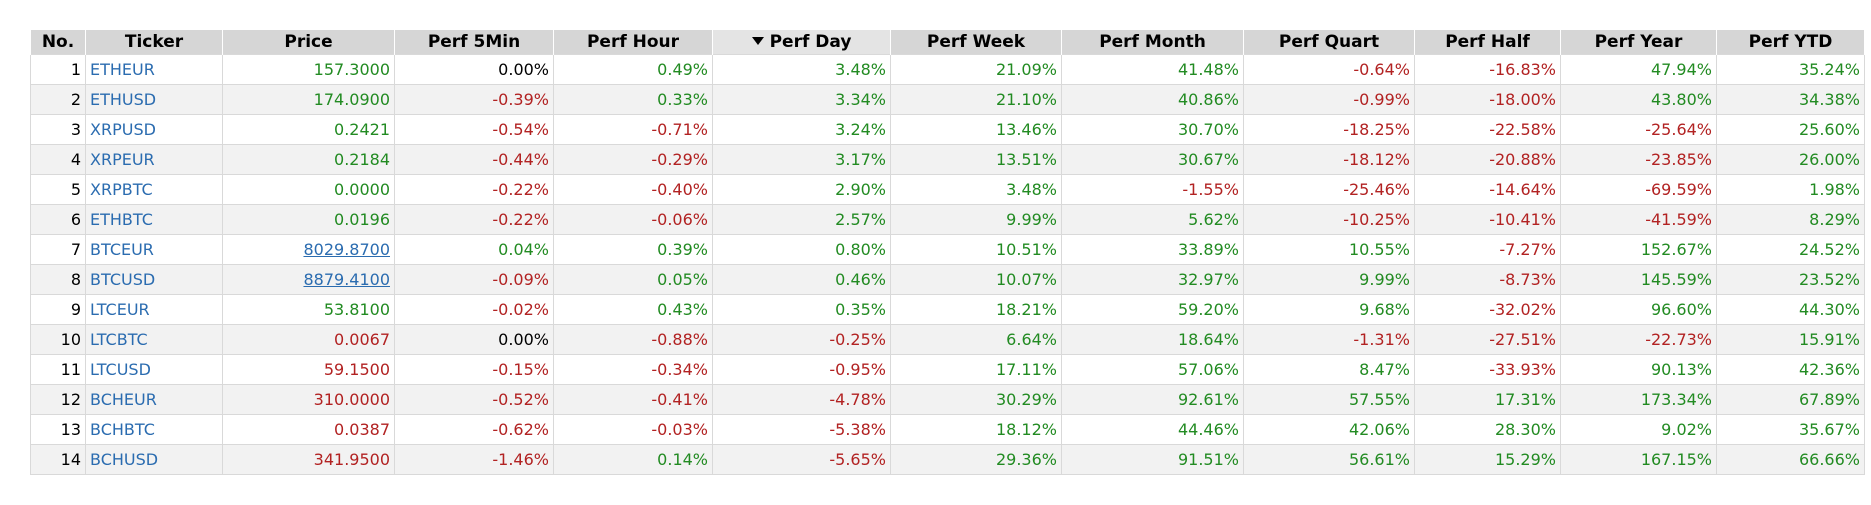 The width and height of the screenshot is (1871, 505). Describe the element at coordinates (1329, 309) in the screenshot. I see `cell-perf-quart: 9.68%` at that location.